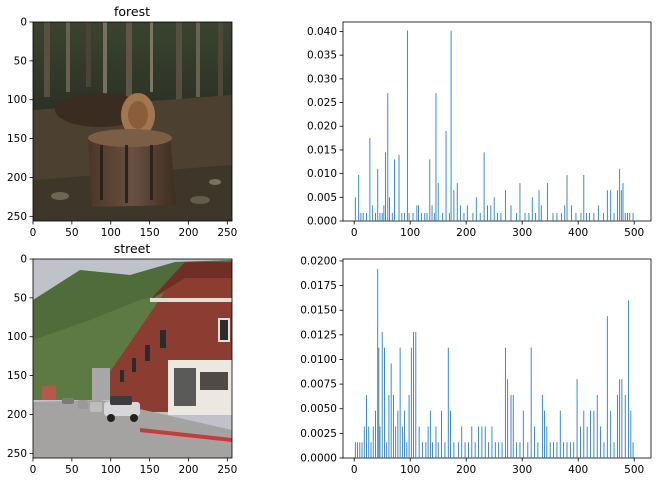 This screenshot has height=482, width=656. Describe the element at coordinates (318, 459) in the screenshot. I see `street-hist-ytick-label-0: 0.0000` at that location.